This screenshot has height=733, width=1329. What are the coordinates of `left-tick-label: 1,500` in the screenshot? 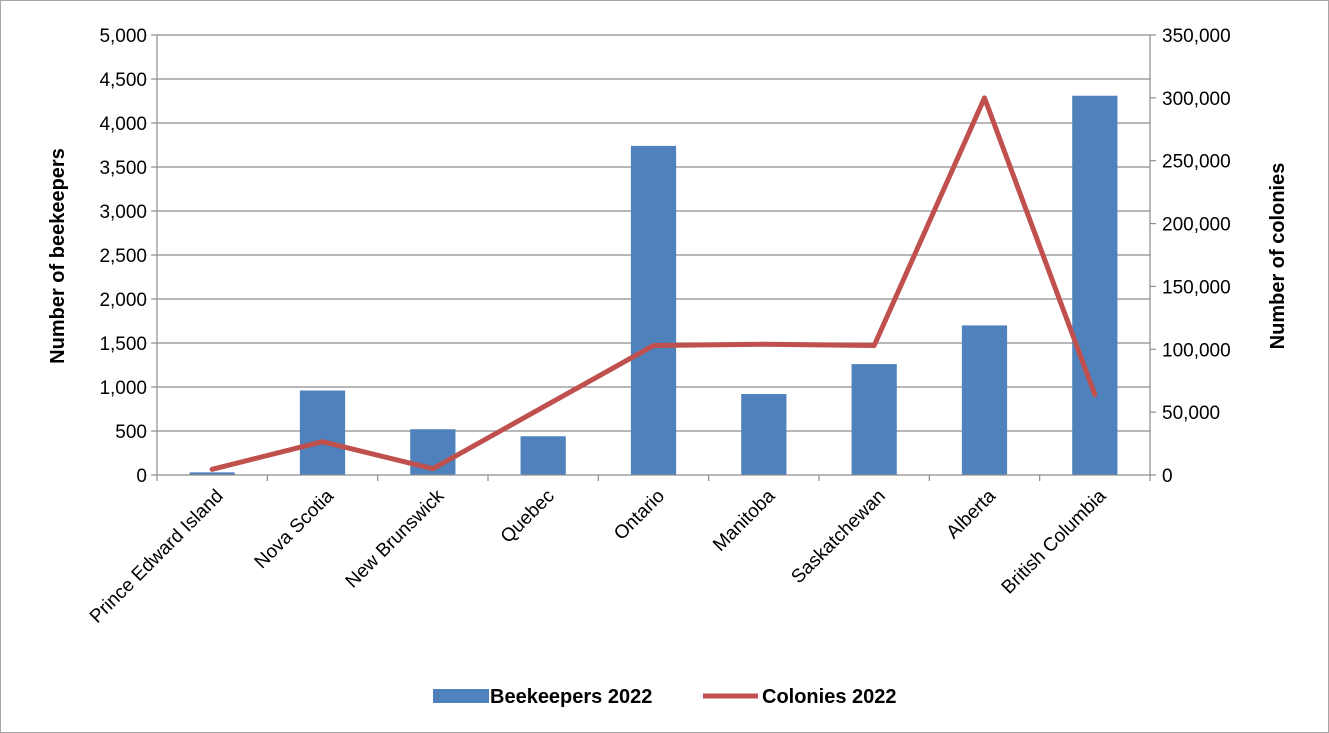 It's located at (123, 344).